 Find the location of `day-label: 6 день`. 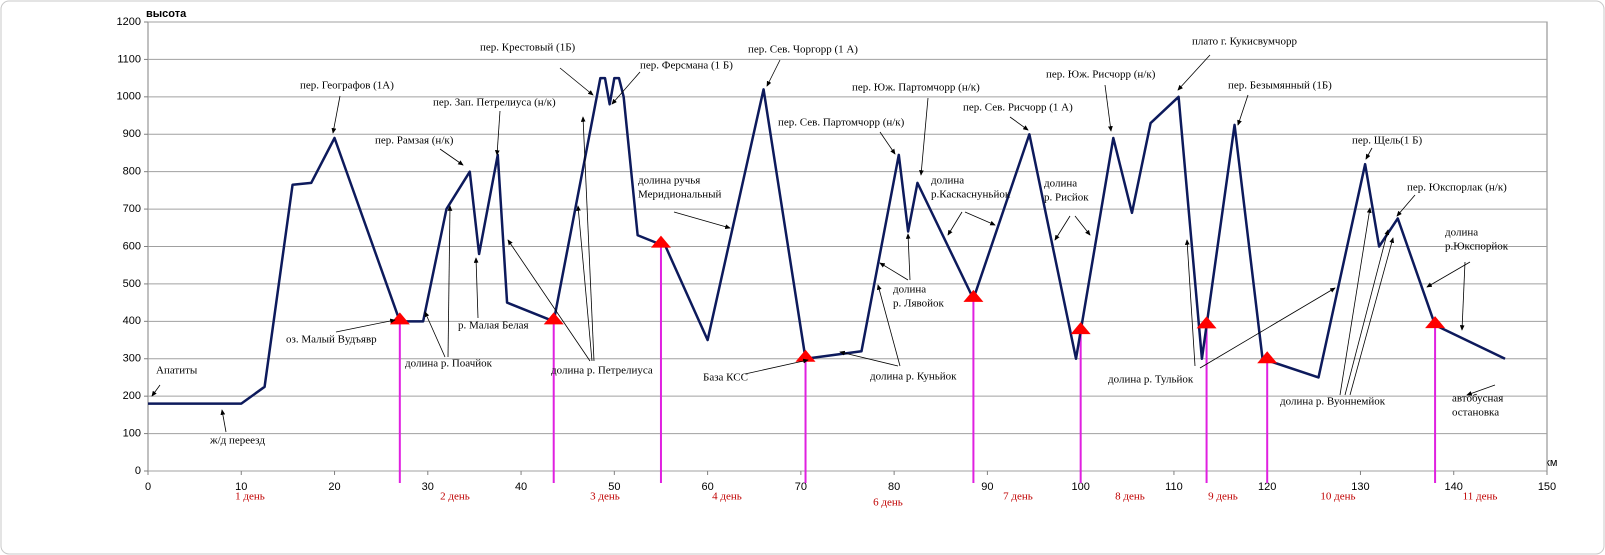

day-label: 6 день is located at coordinates (888, 503).